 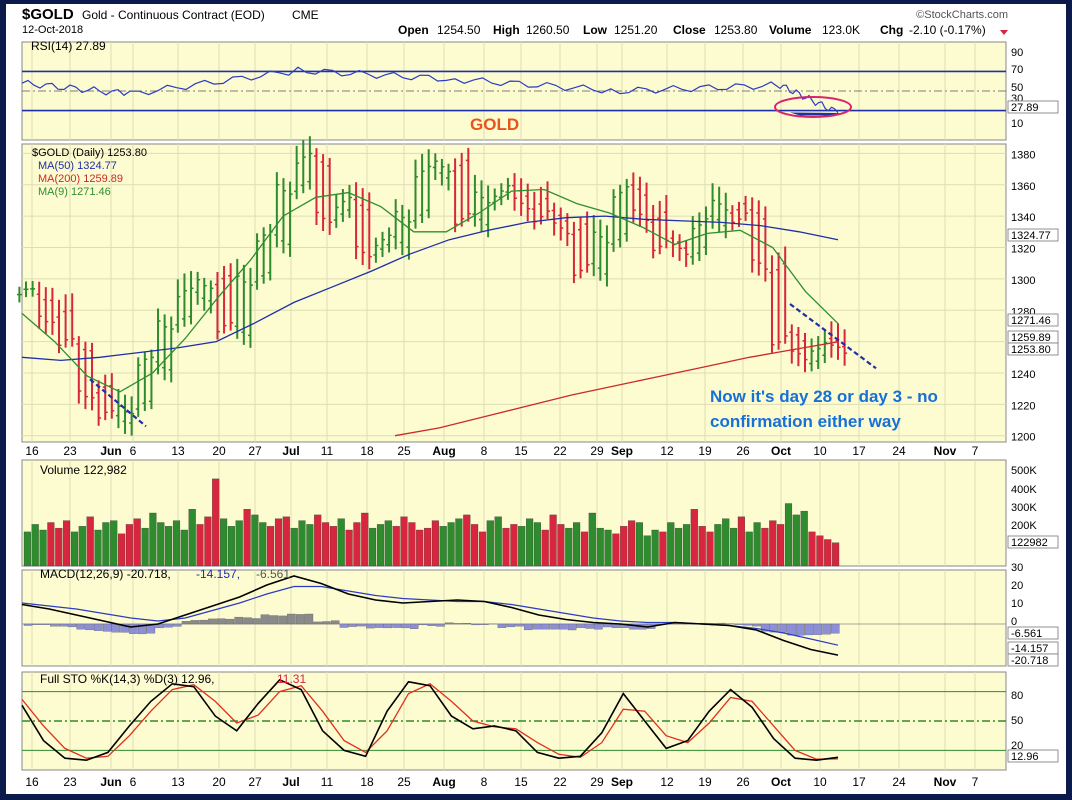 I want to click on open-value: 1254.50, so click(x=459, y=30).